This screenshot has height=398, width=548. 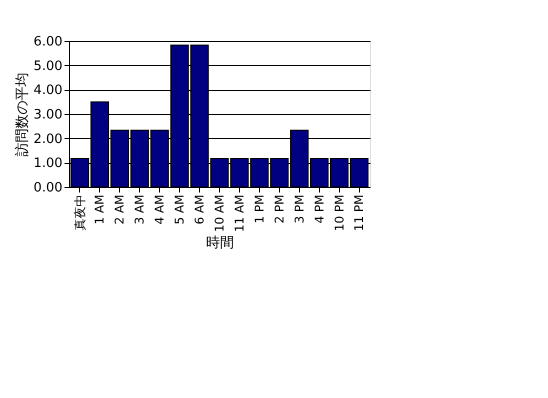 What do you see at coordinates (22, 114) in the screenshot?
I see `y-axis-title: 訪問数の平均` at bounding box center [22, 114].